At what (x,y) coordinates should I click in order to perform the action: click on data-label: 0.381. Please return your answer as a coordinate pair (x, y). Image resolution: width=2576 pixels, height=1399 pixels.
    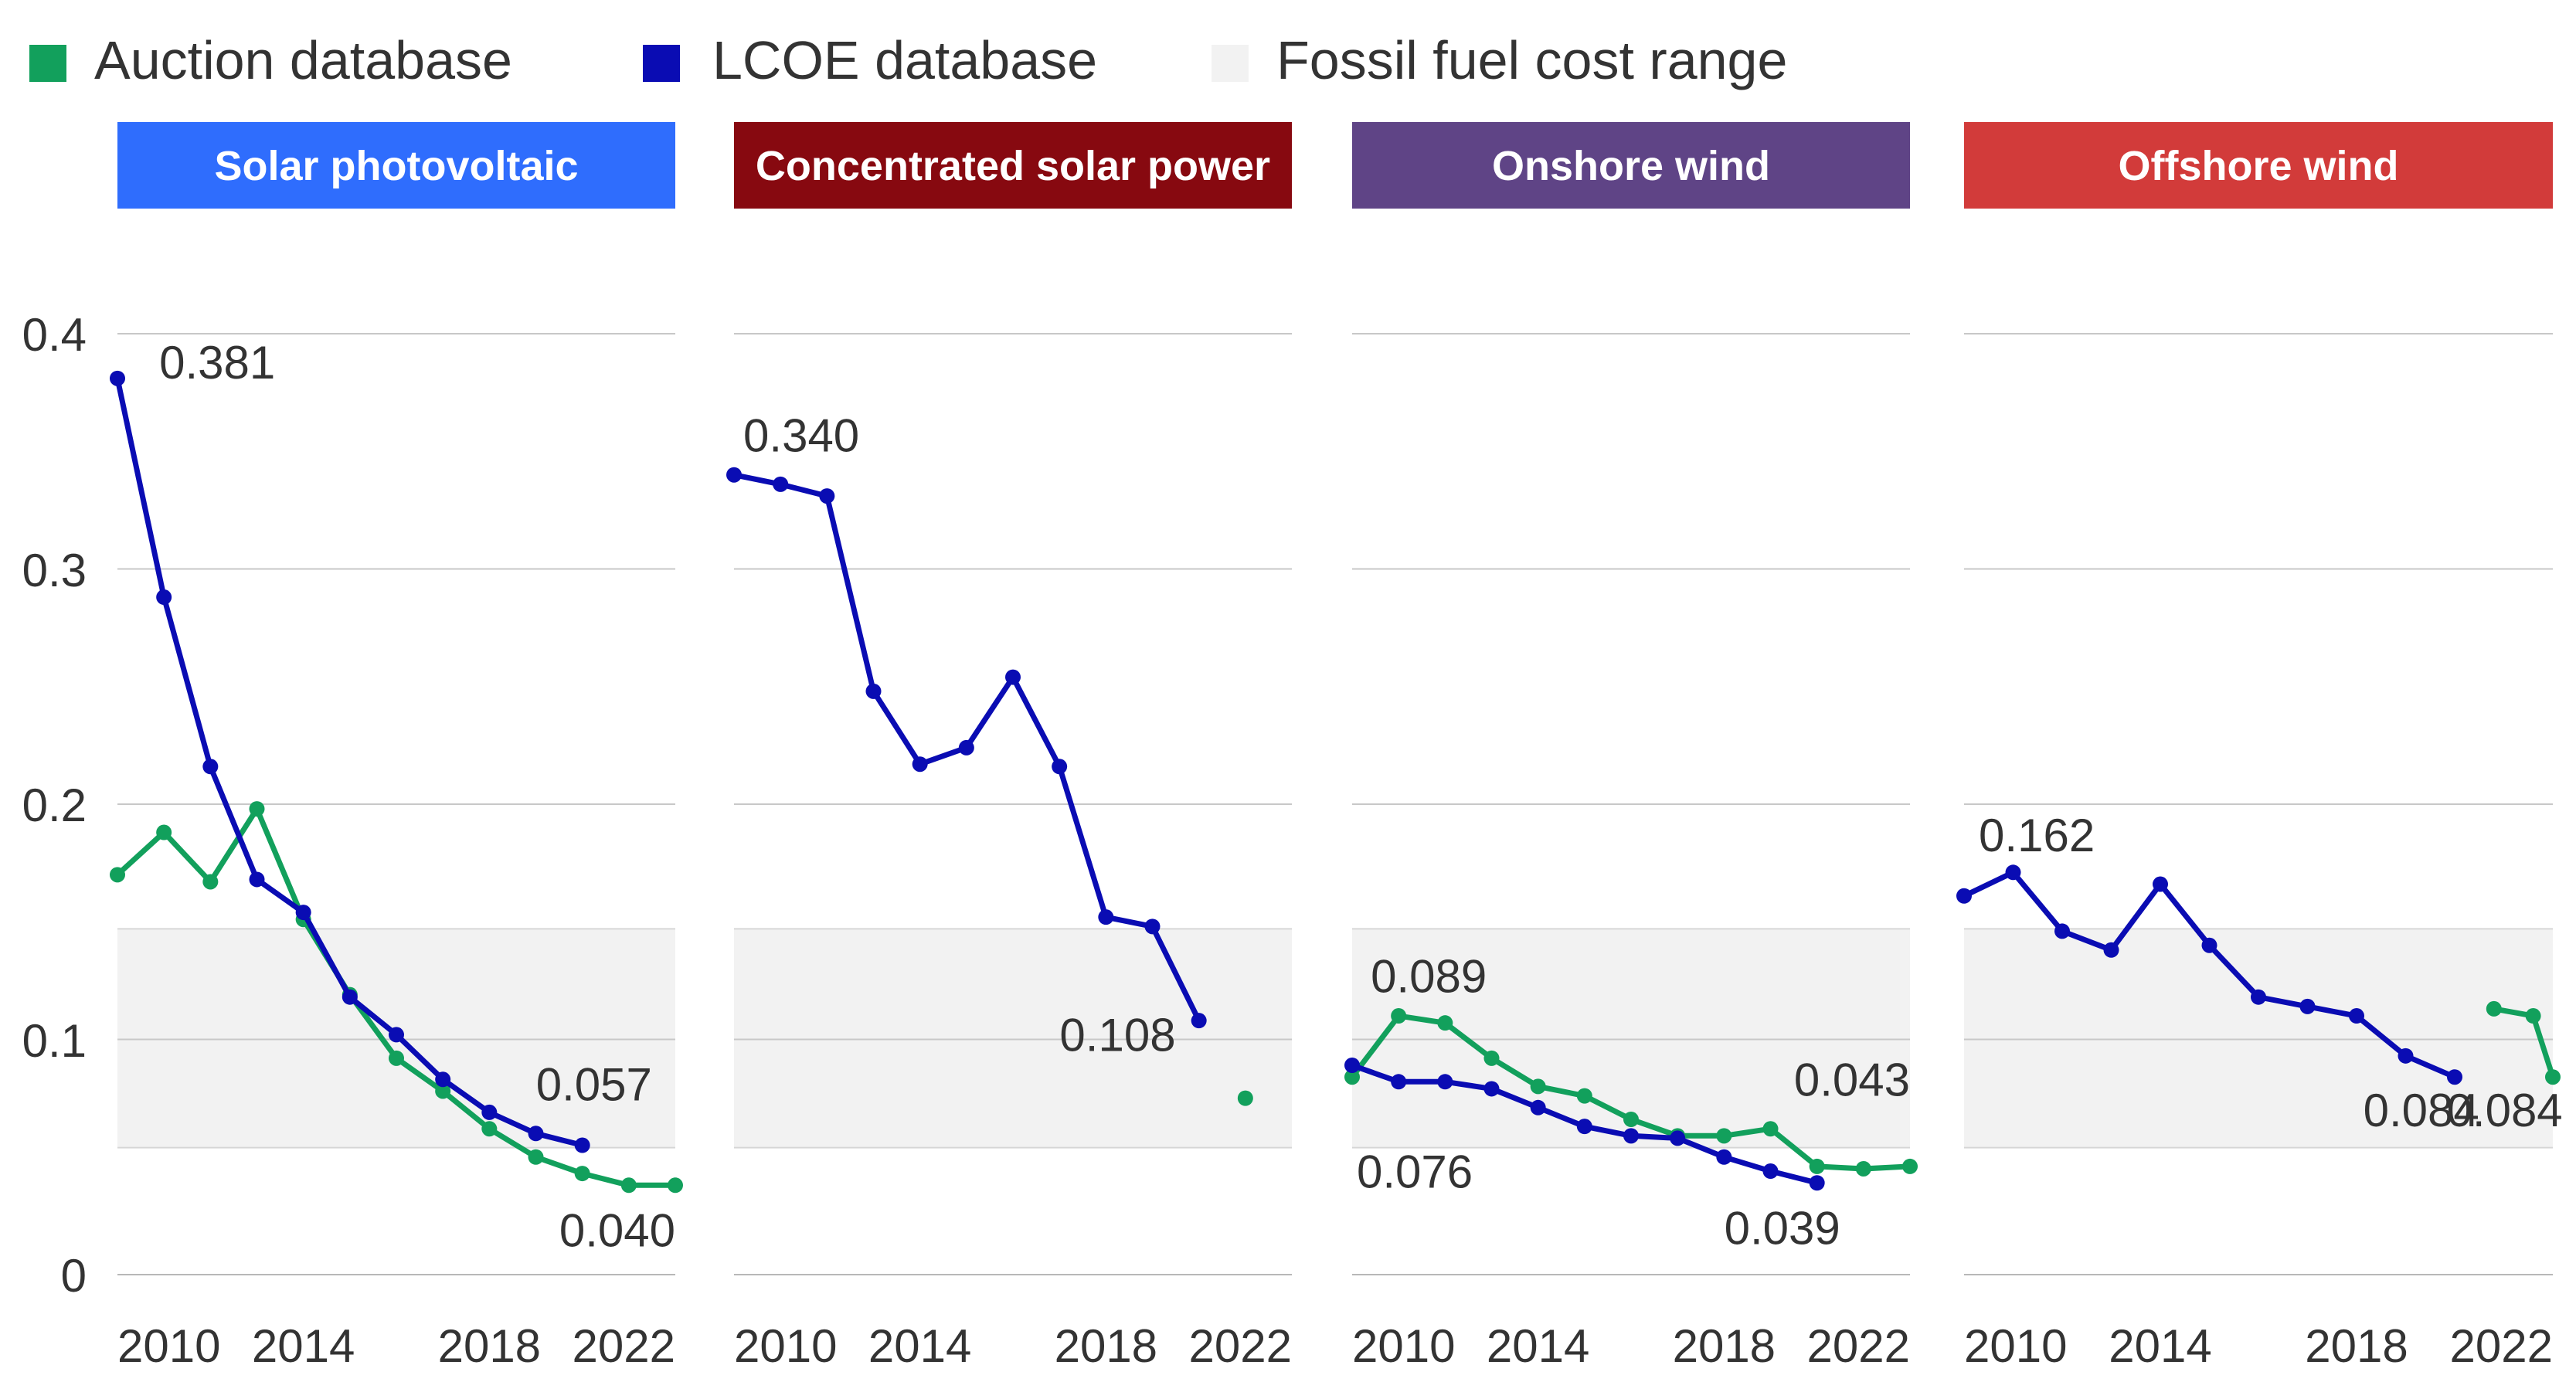
    Looking at the image, I should click on (217, 363).